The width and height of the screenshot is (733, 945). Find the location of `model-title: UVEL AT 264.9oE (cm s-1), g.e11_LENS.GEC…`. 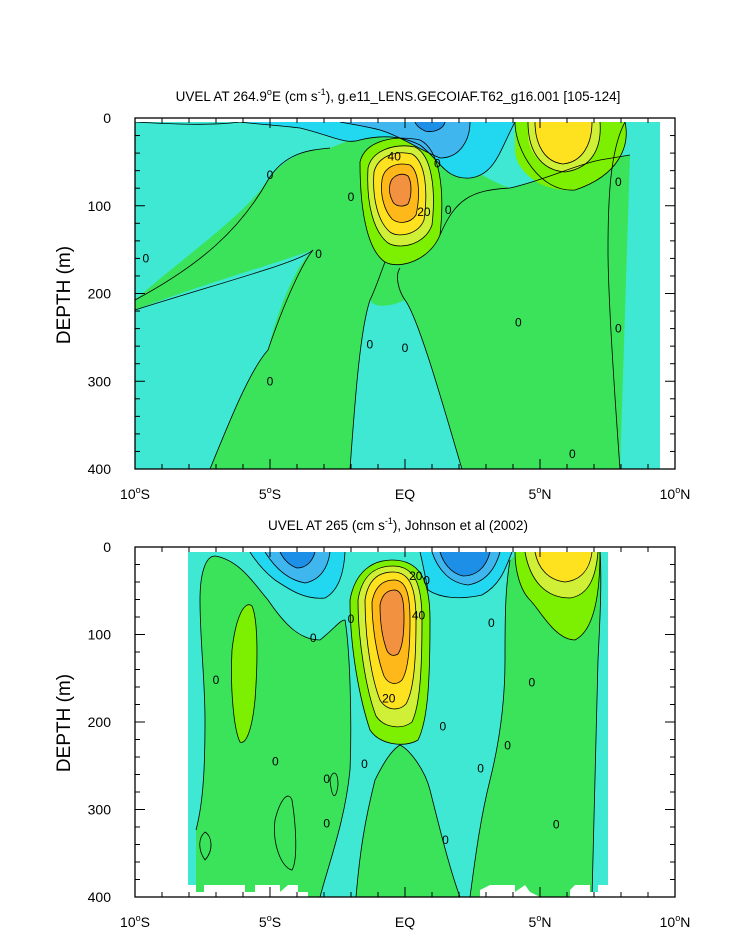

model-title: UVEL AT 264.9oE (cm s-1), g.e11_LENS.GEC… is located at coordinates (398, 95).